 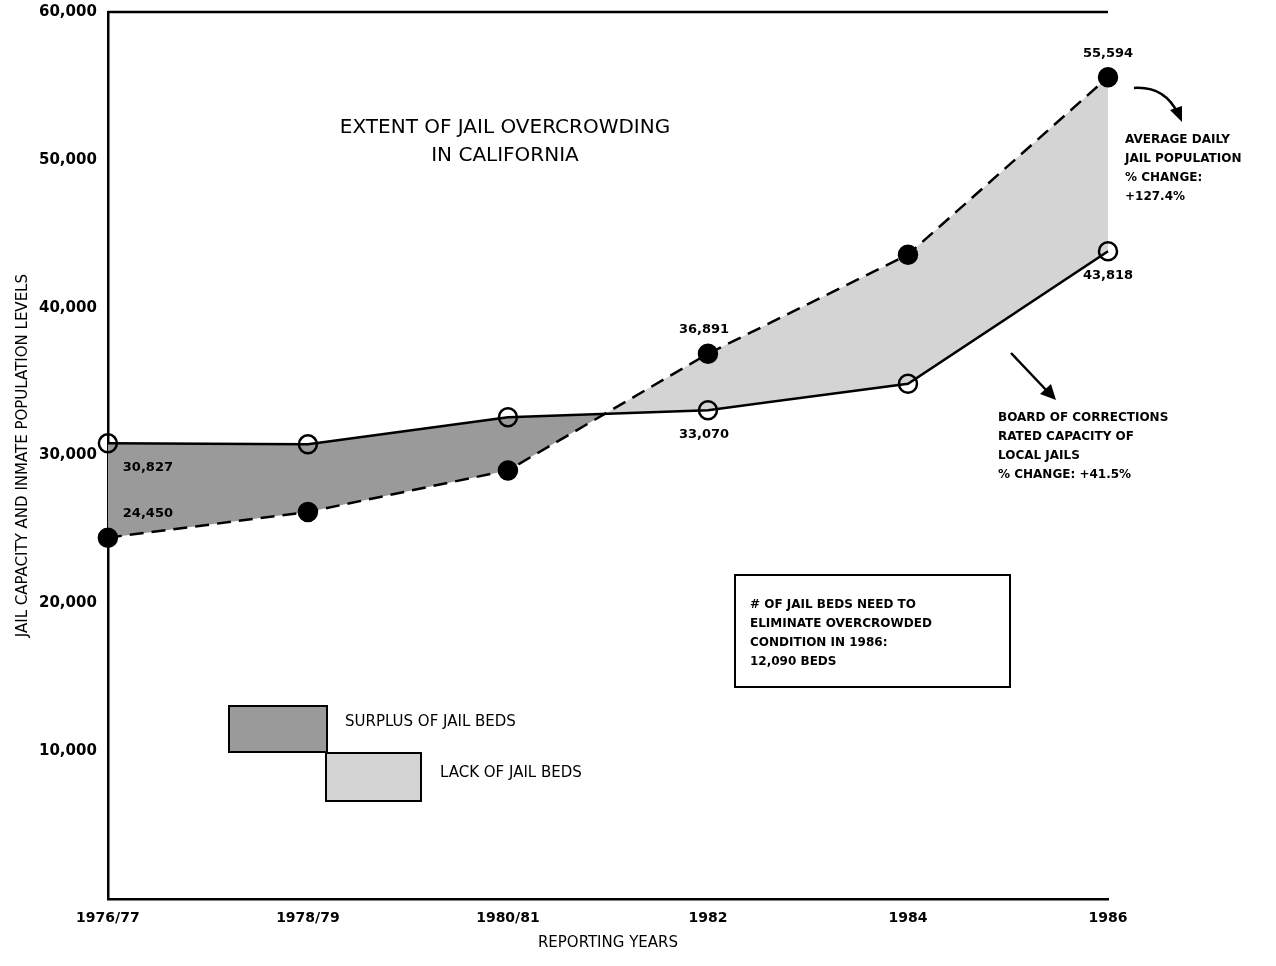 What do you see at coordinates (430, 720) in the screenshot?
I see `annotation: SURPLUS OF JAIL BEDS` at bounding box center [430, 720].